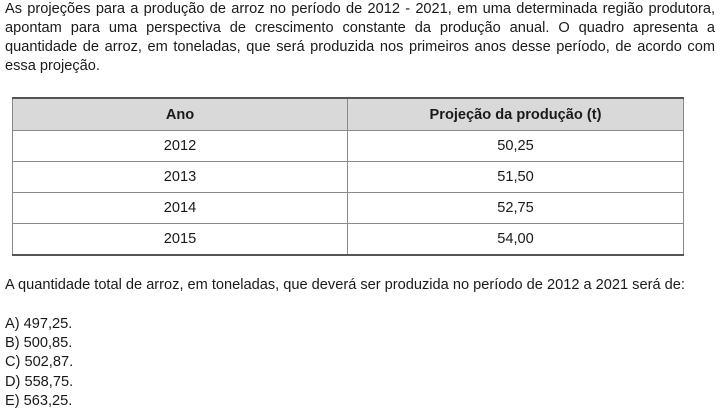  I want to click on header-year: Ano, so click(180, 114).